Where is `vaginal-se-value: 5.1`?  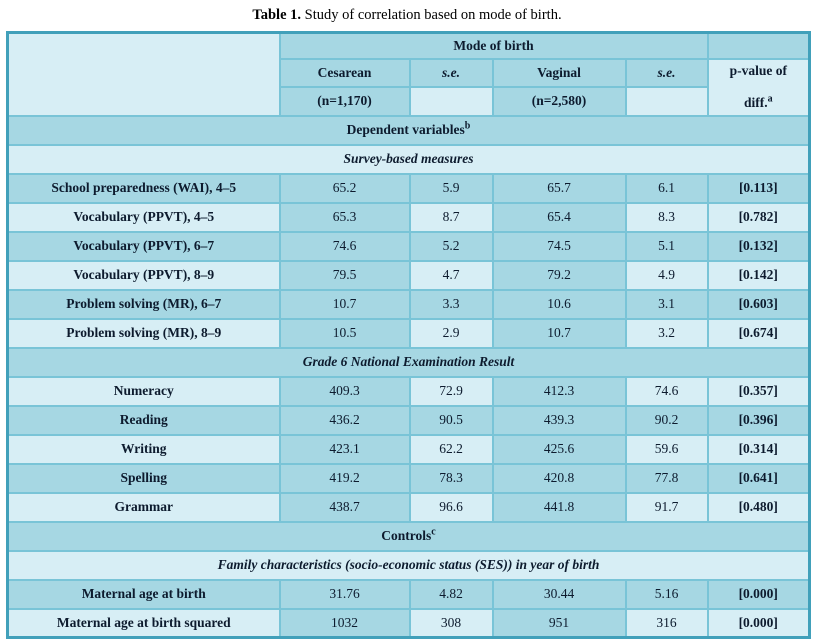
vaginal-se-value: 5.1 is located at coordinates (666, 246).